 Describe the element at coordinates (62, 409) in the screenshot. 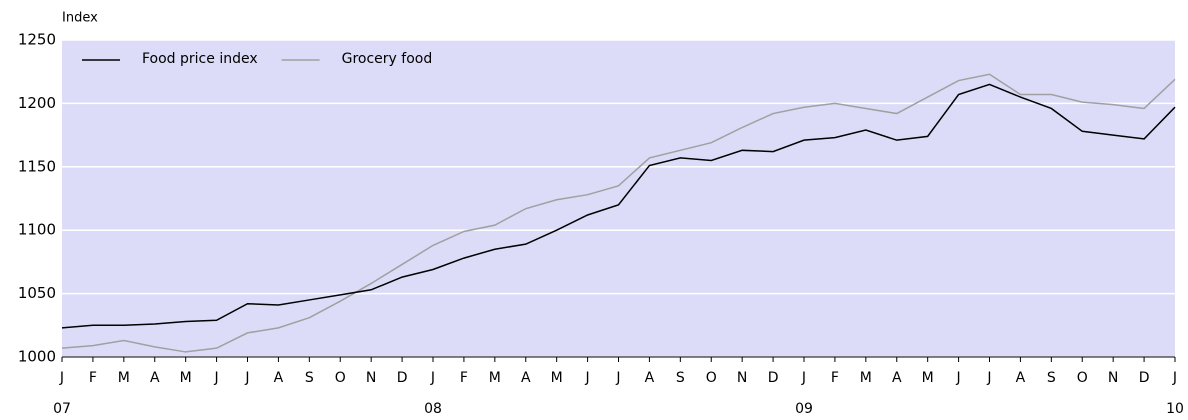

I see `x-year-label: 07` at that location.